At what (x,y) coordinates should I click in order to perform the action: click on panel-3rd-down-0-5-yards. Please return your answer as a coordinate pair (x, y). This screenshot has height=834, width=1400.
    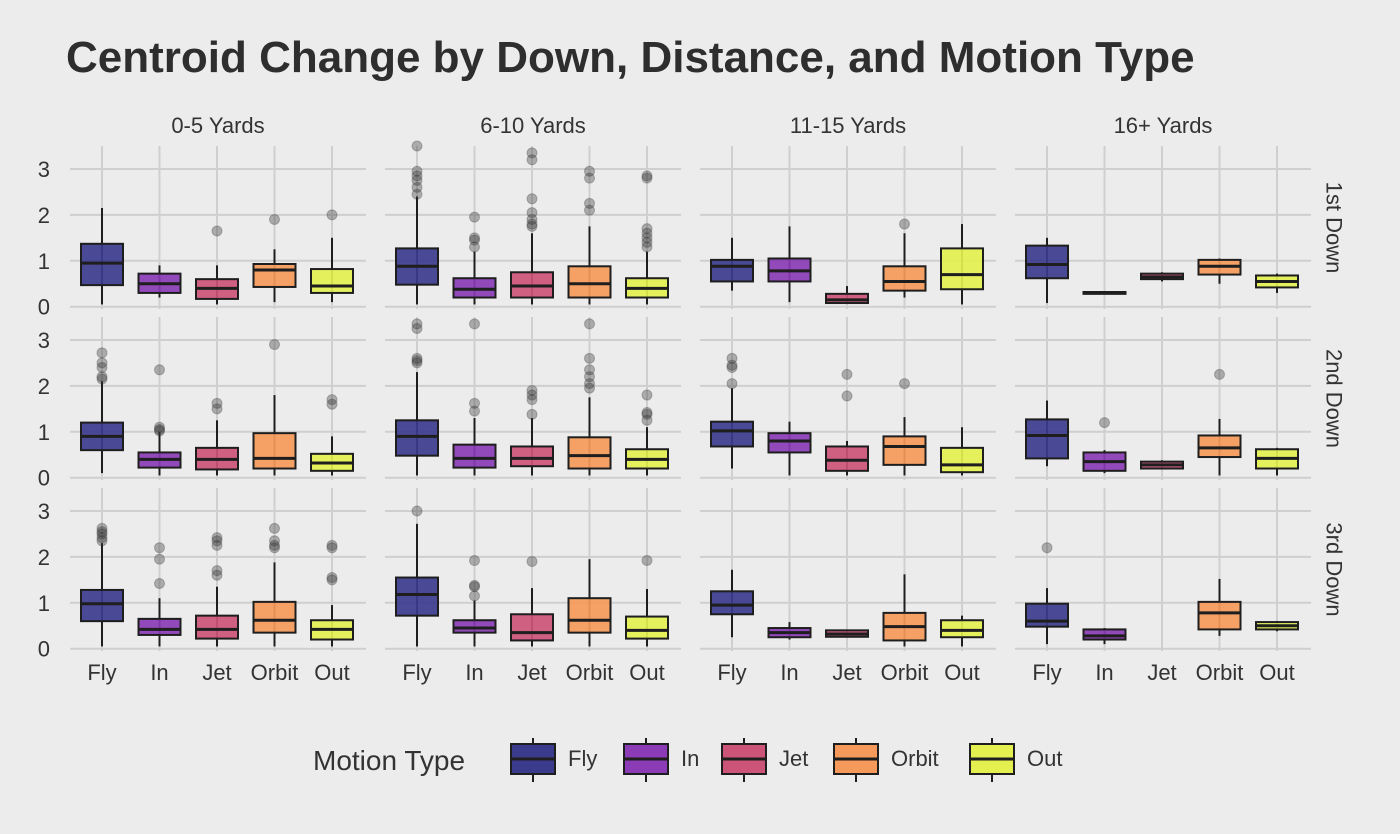
    Looking at the image, I should click on (218, 569).